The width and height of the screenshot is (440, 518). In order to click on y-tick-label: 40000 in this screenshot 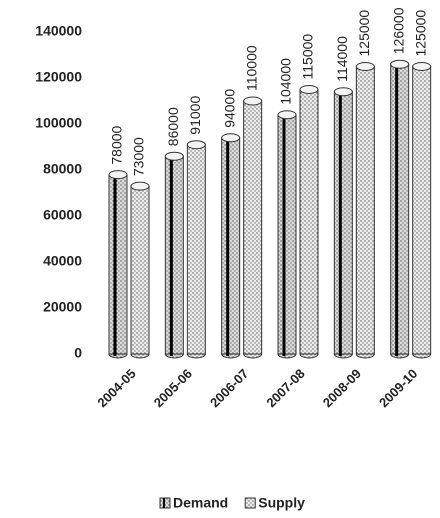, I will do `click(62, 261)`.